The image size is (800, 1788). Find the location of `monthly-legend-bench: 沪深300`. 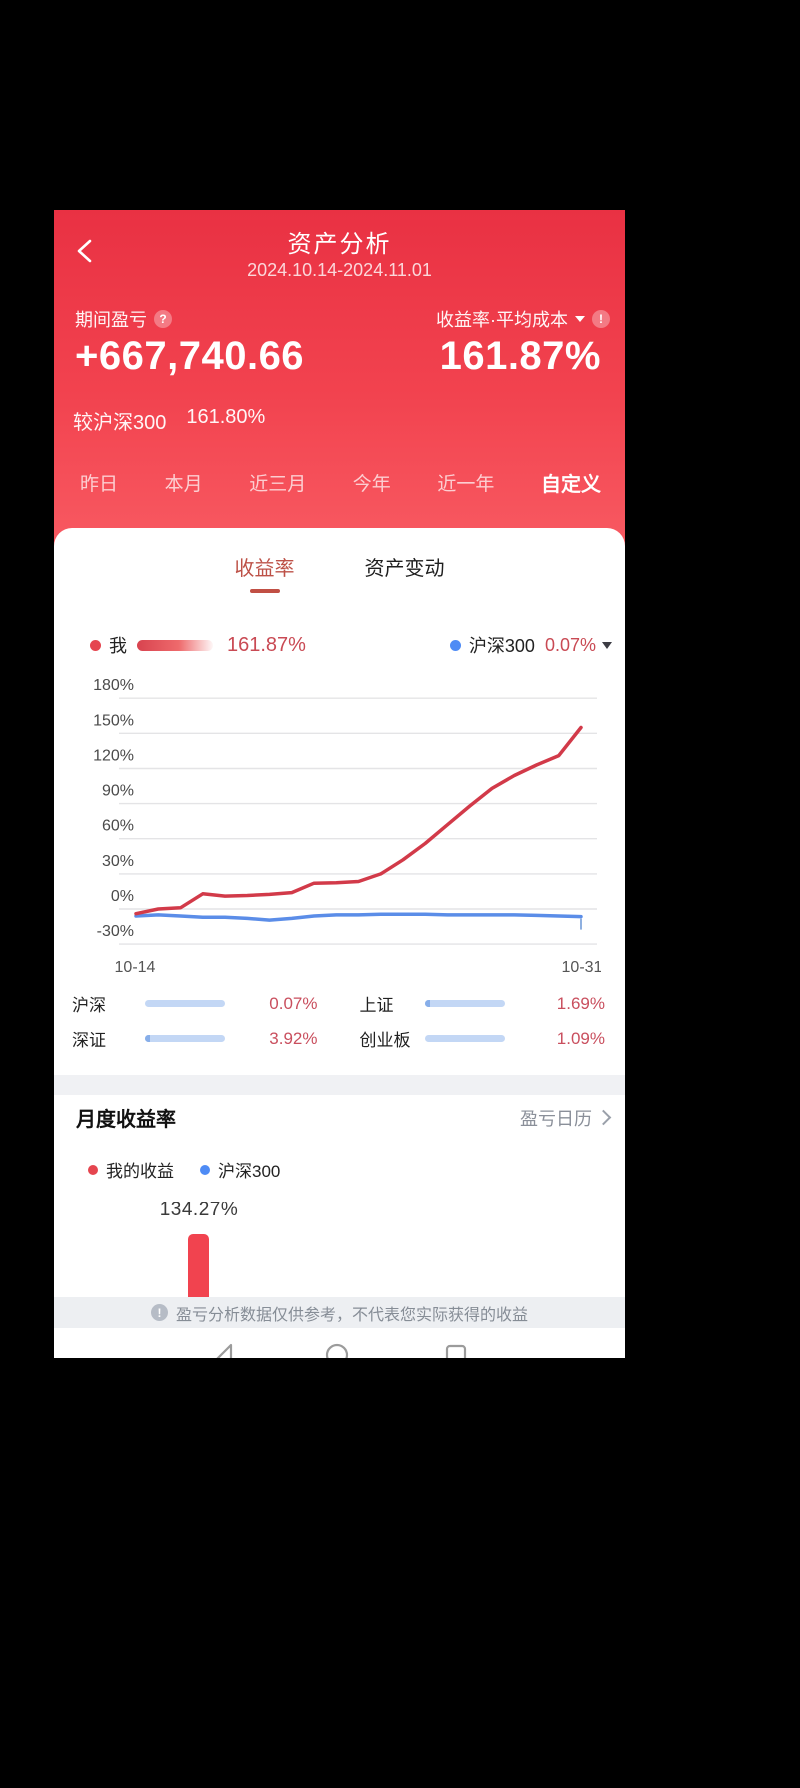

monthly-legend-bench: 沪深300 is located at coordinates (240, 1169).